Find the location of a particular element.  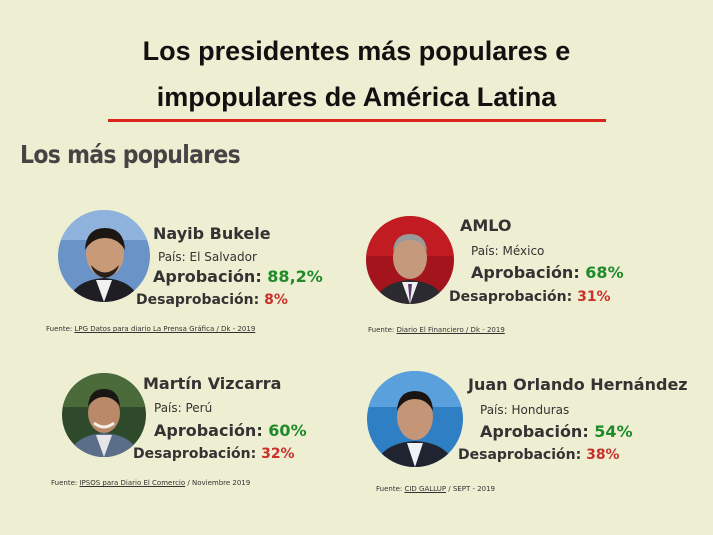

approval-row: Aprobación: 60% is located at coordinates (230, 430).